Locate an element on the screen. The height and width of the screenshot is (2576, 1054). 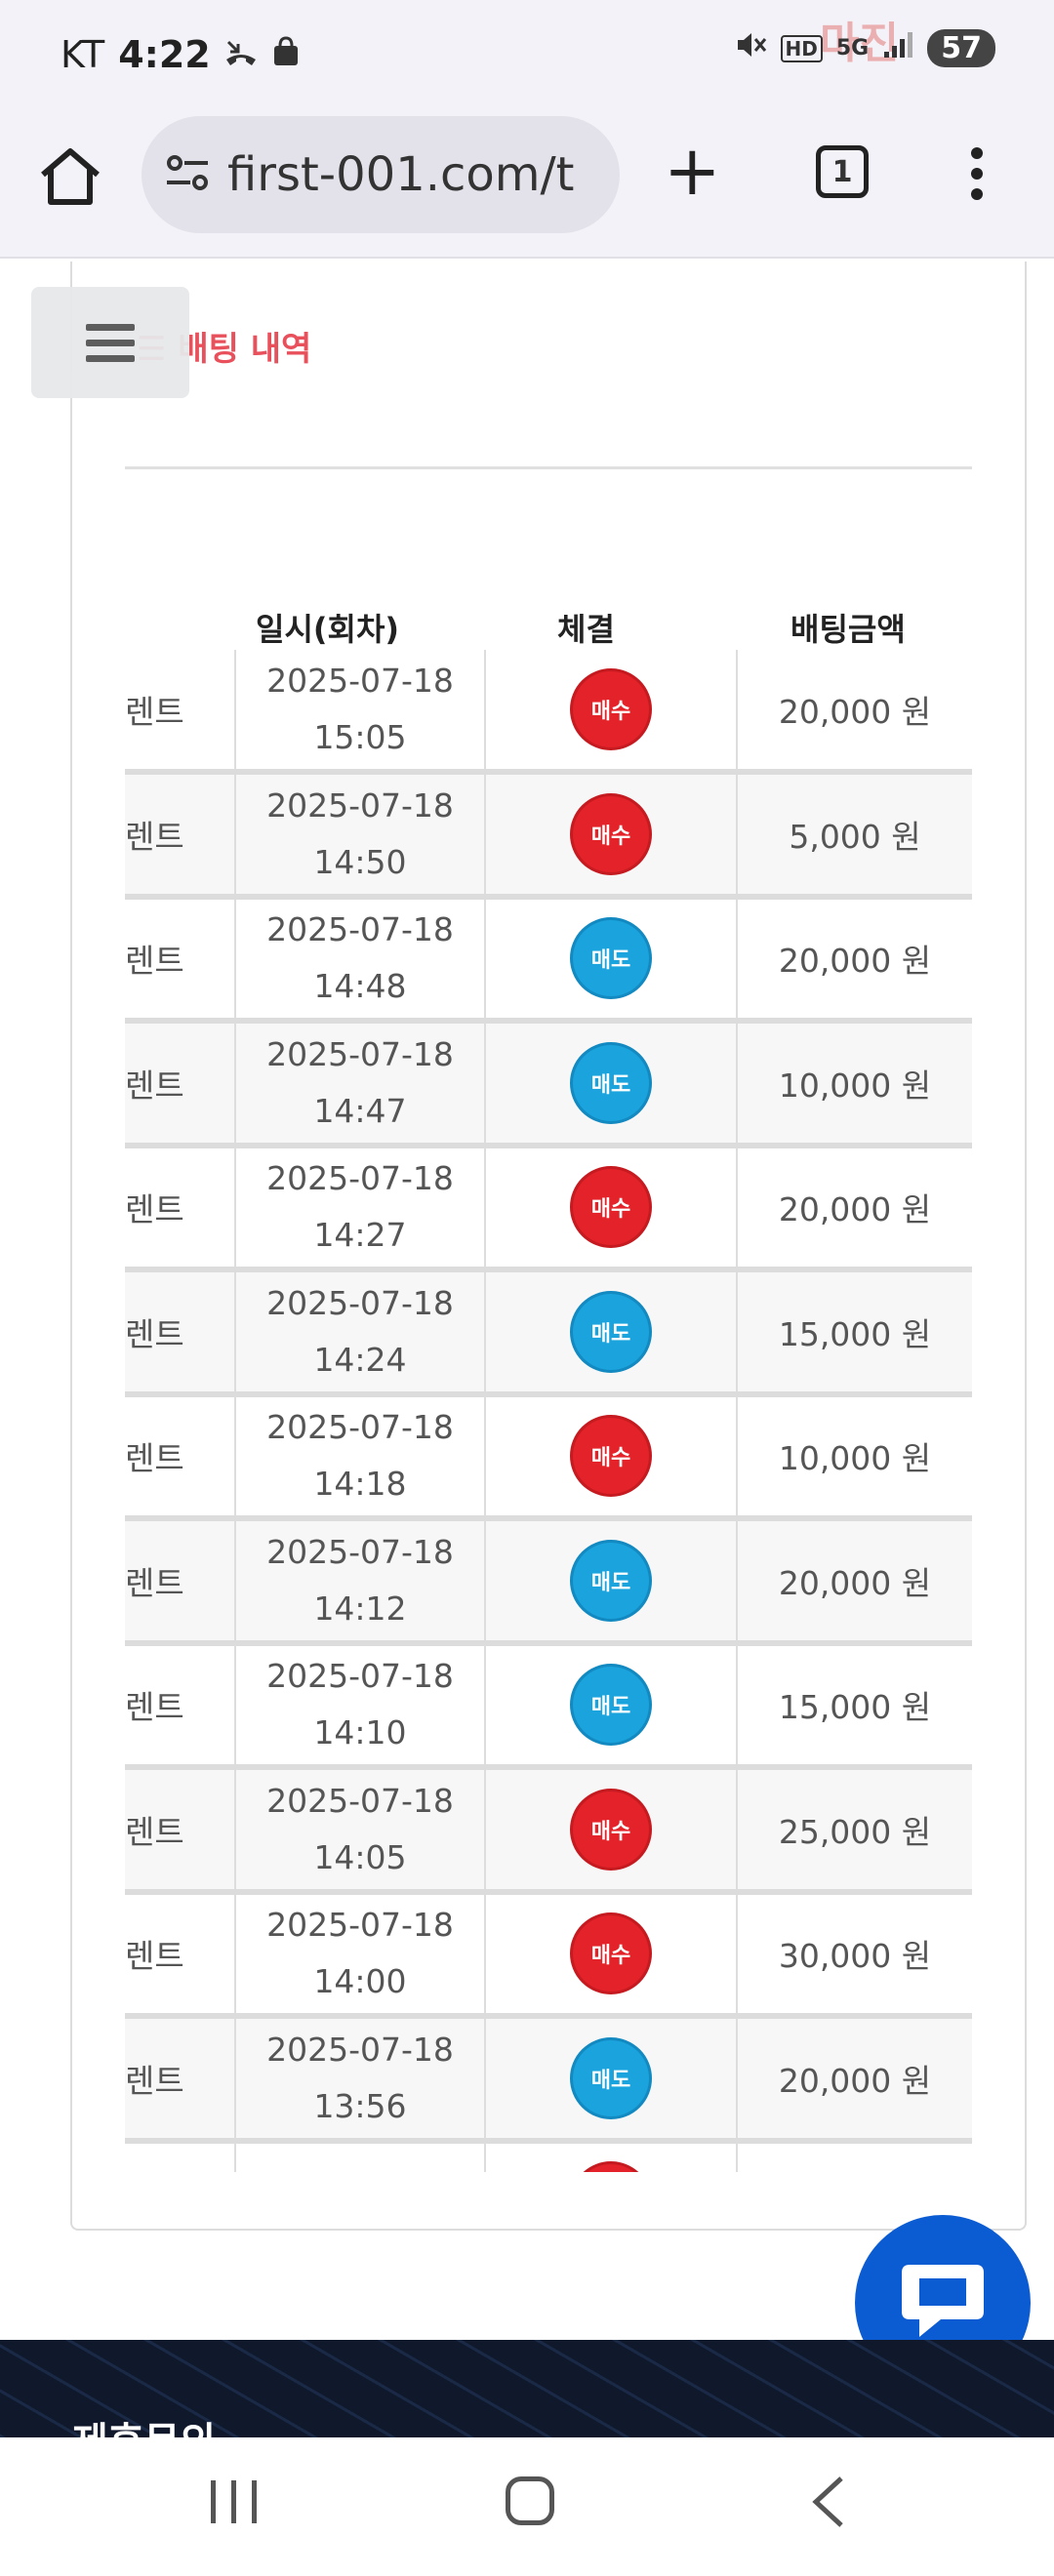
table-row: 렌트 2025-07-18 14:18 매수 10,000 원 is located at coordinates (548, 1458).